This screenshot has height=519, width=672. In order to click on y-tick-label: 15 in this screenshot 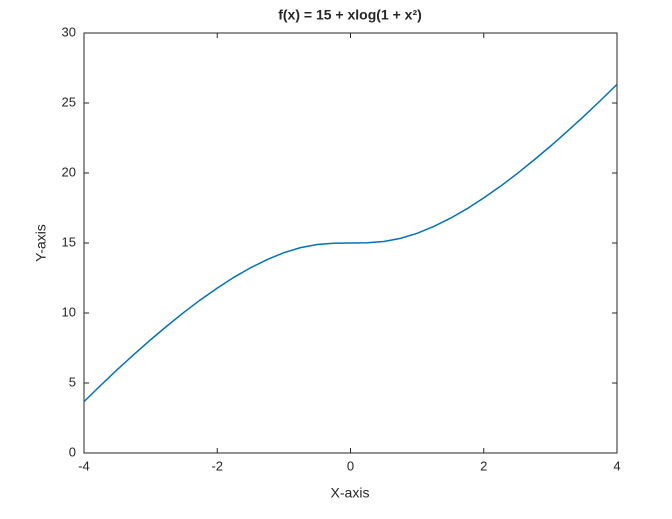, I will do `click(69, 241)`.